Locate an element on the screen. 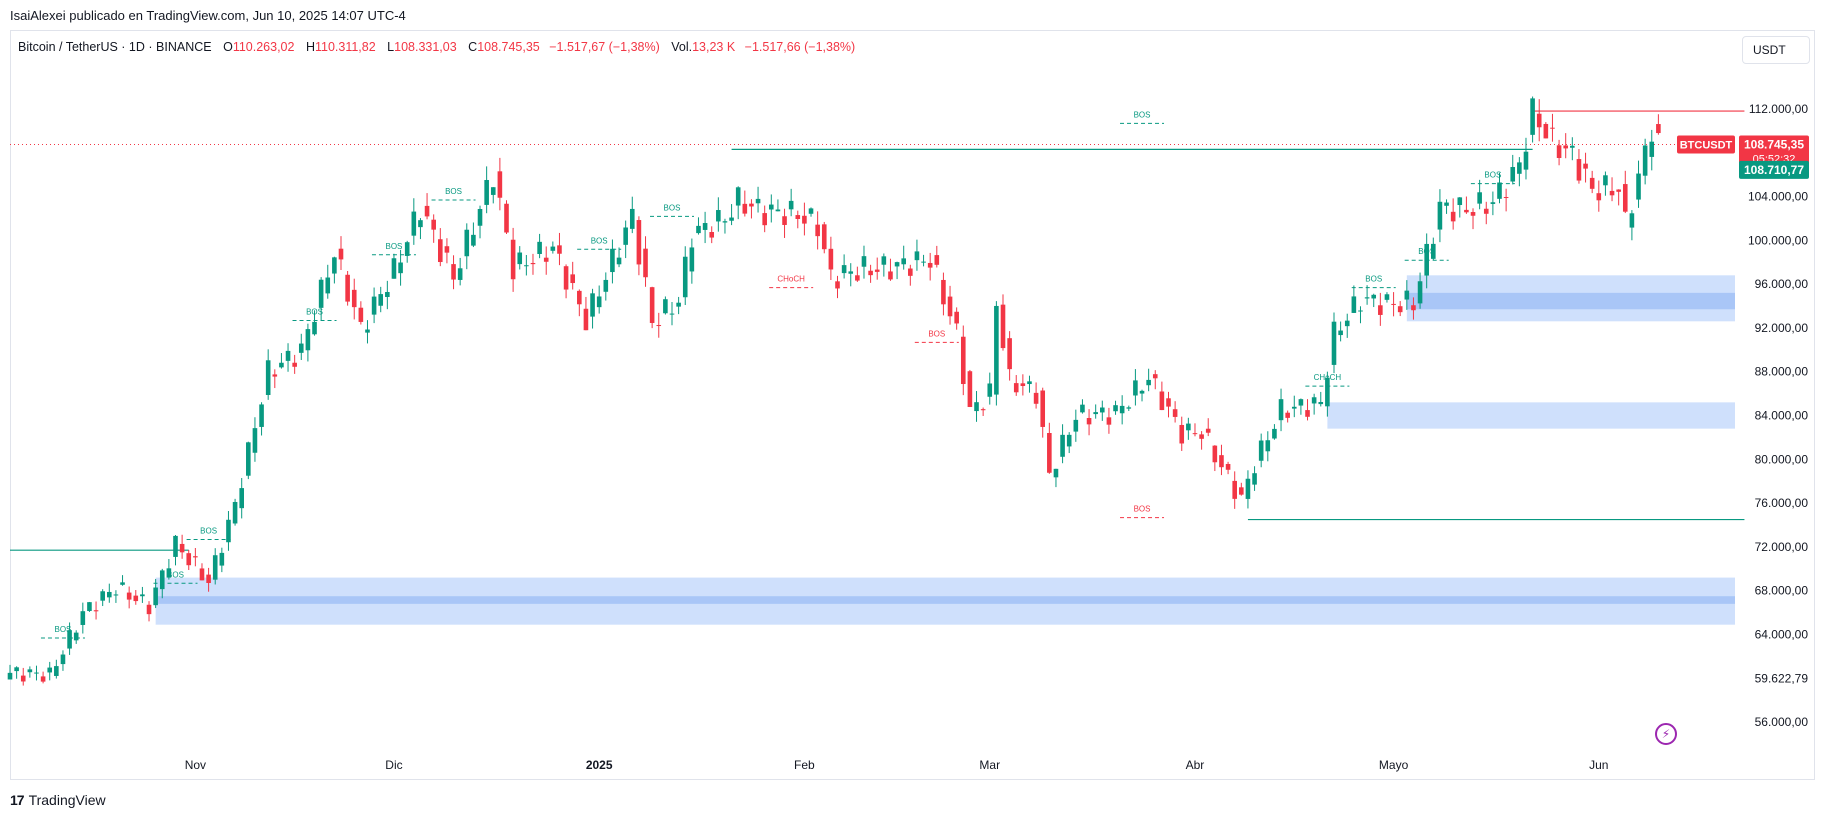 This screenshot has height=820, width=1826. x-axis-tick-label: 2025 is located at coordinates (599, 765).